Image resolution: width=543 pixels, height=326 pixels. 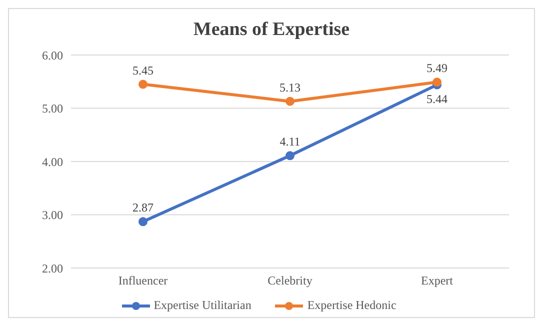 I want to click on y-tick-label: 3.00, so click(x=52, y=215).